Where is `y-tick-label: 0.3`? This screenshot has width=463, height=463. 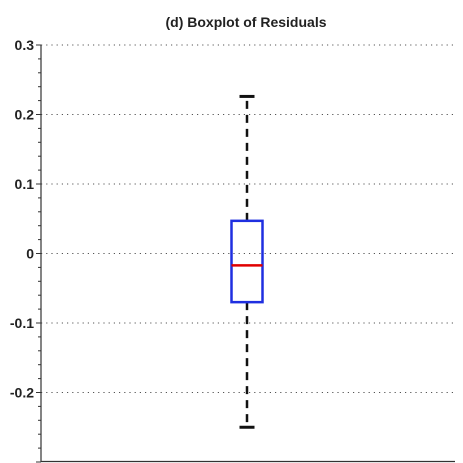 y-tick-label: 0.3 is located at coordinates (25, 45).